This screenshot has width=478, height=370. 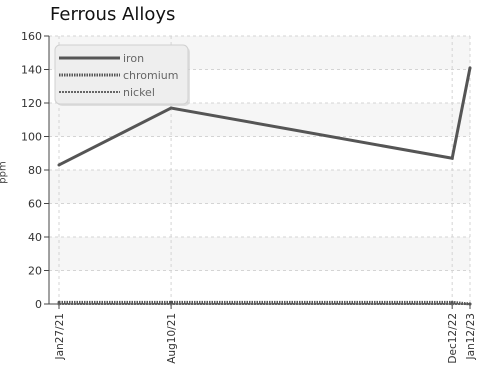 I want to click on legend-label-chromium: chromium, so click(x=151, y=75).